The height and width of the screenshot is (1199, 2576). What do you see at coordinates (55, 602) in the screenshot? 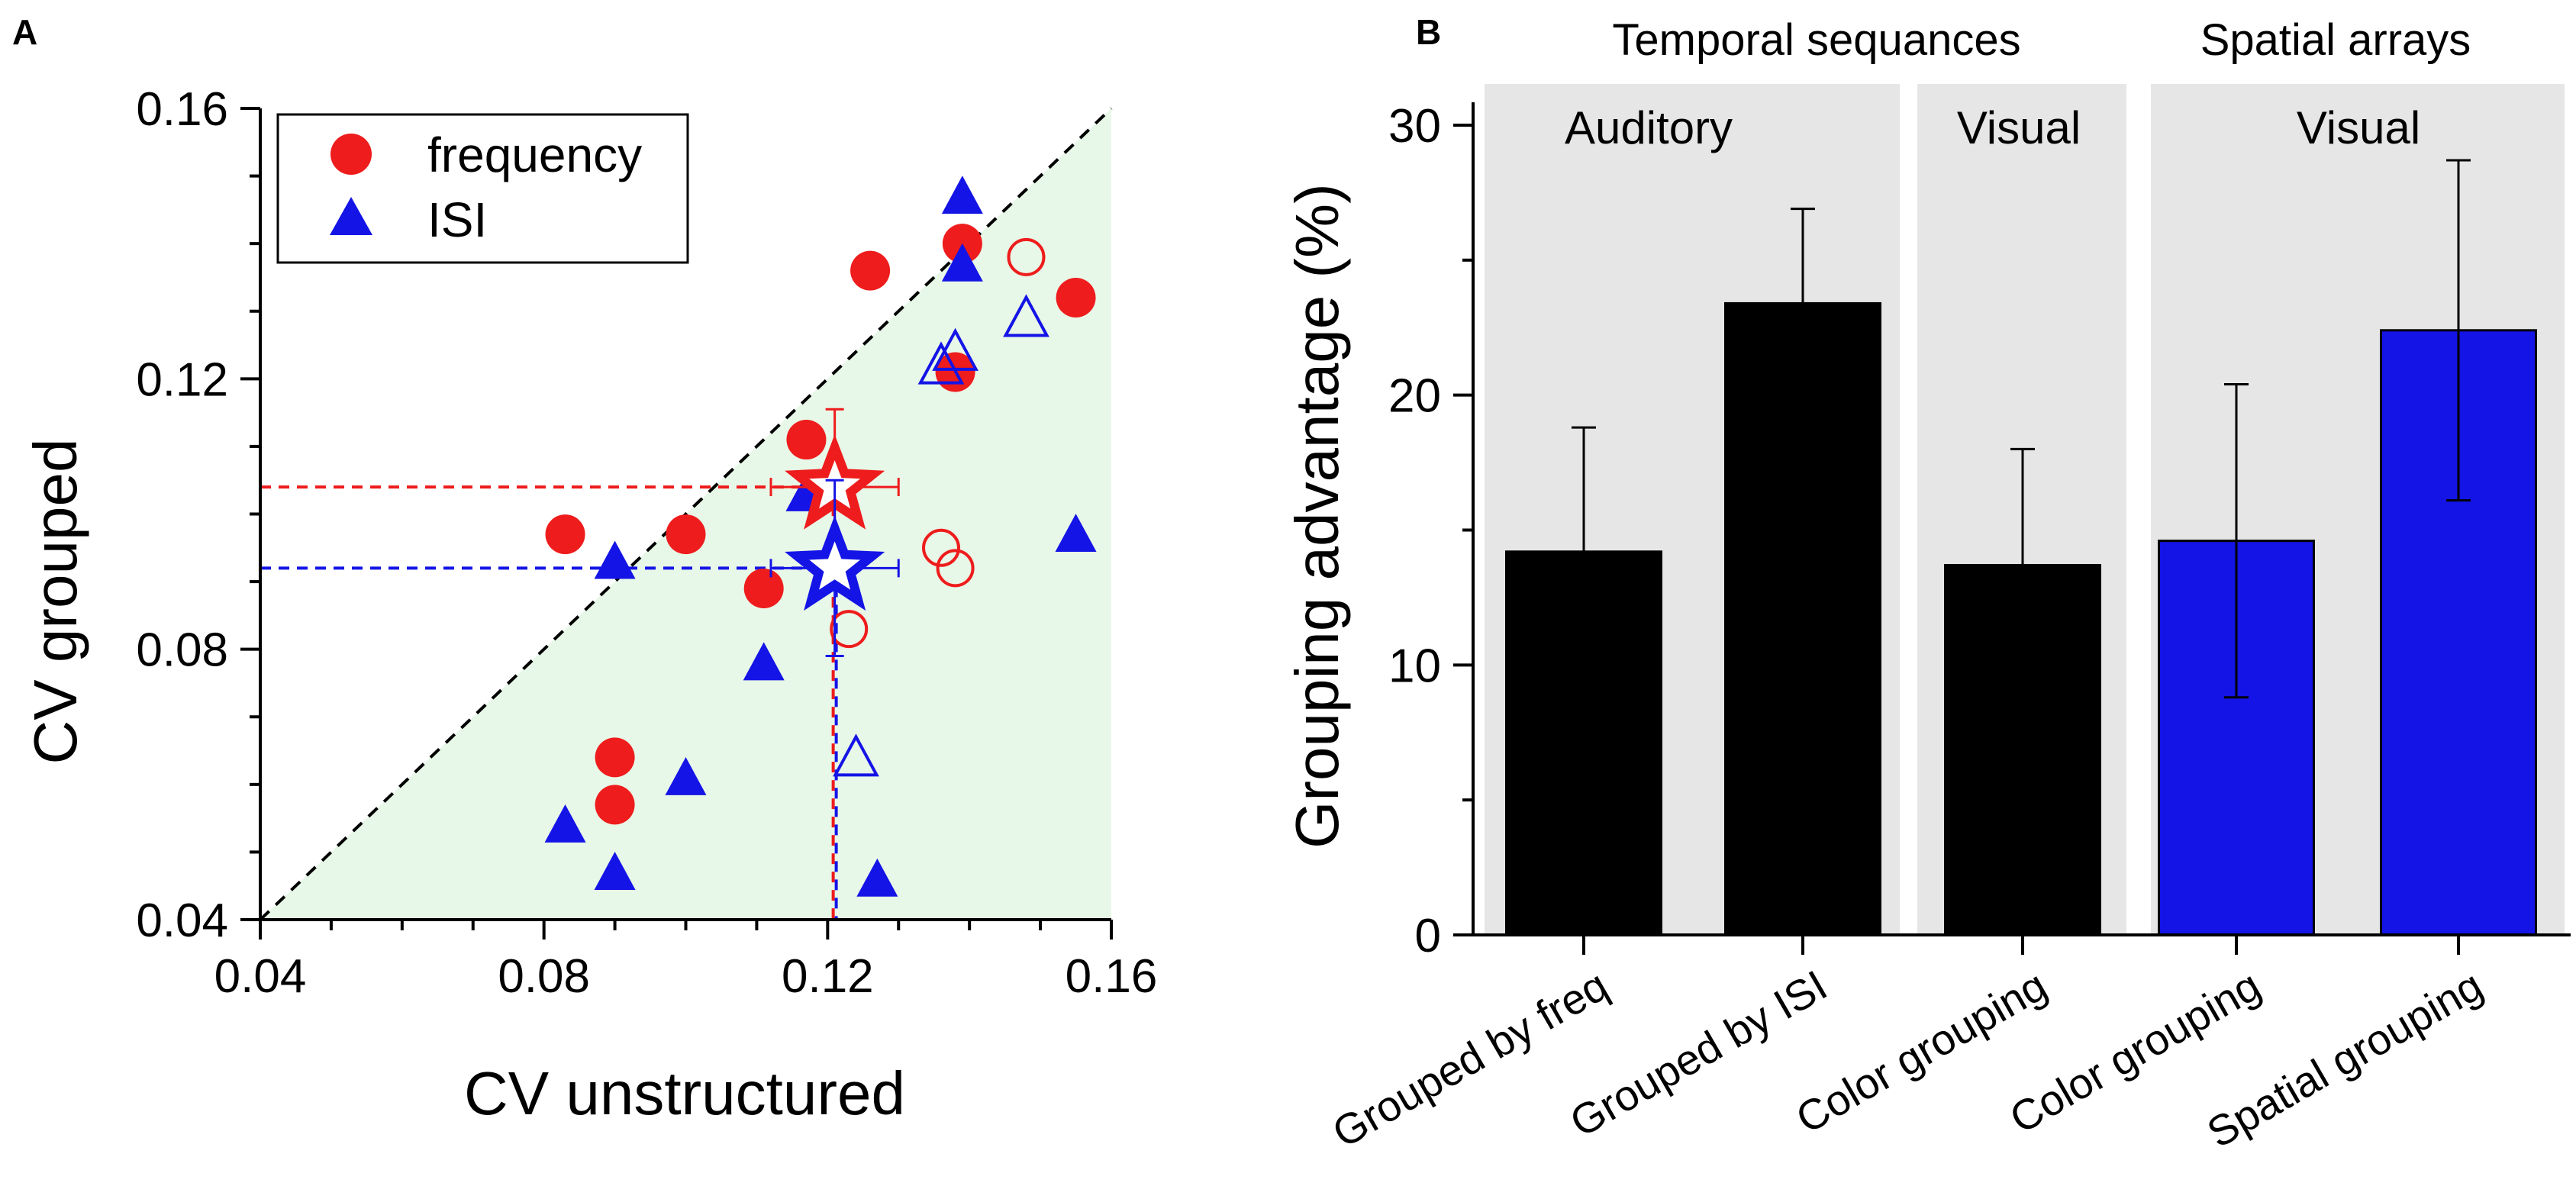
I see `y-axis-title: CV grouped` at bounding box center [55, 602].